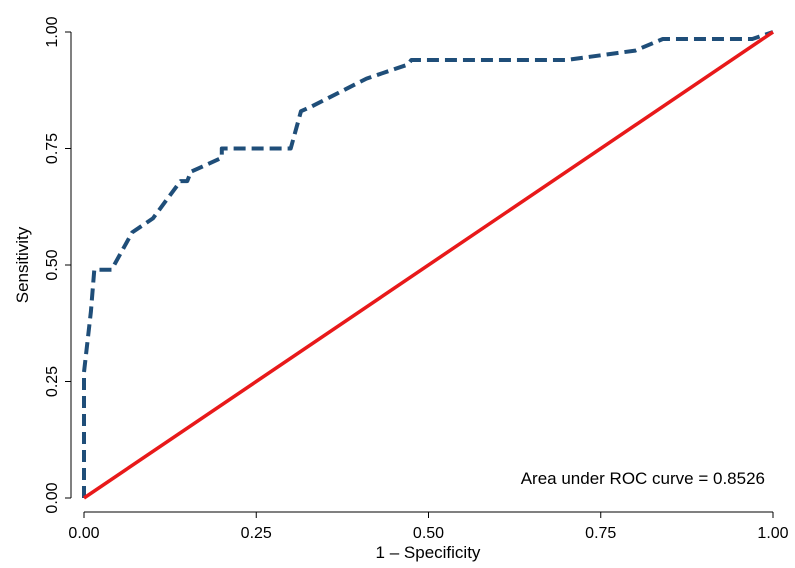 Image resolution: width=795 pixels, height=568 pixels. Describe the element at coordinates (22, 264) in the screenshot. I see `y-axis-title: Sensitivity` at that location.